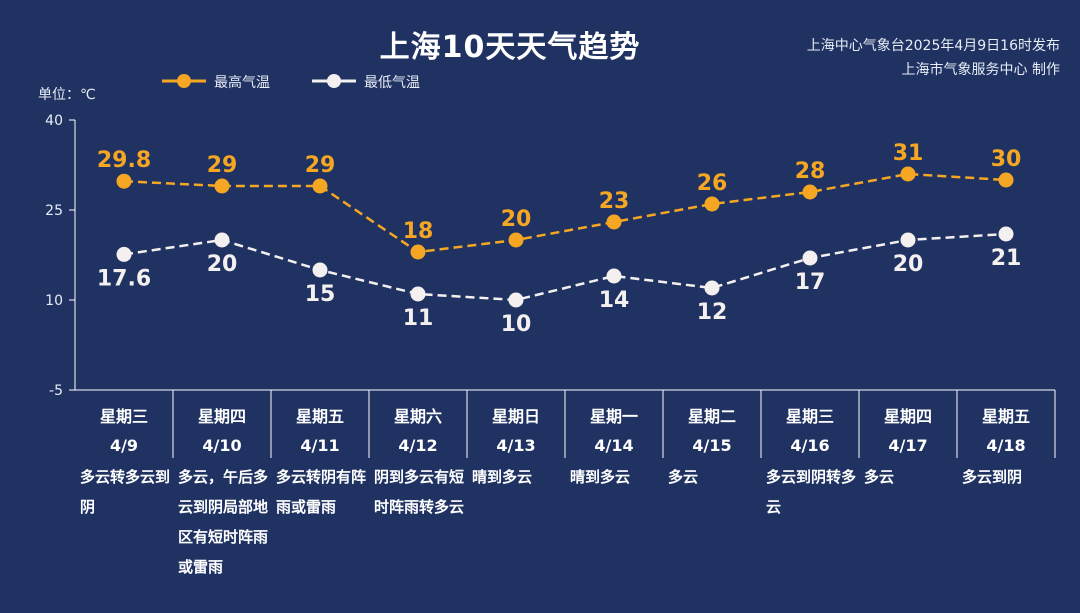  What do you see at coordinates (809, 445) in the screenshot?
I see `x-tick-date: 4/16` at bounding box center [809, 445].